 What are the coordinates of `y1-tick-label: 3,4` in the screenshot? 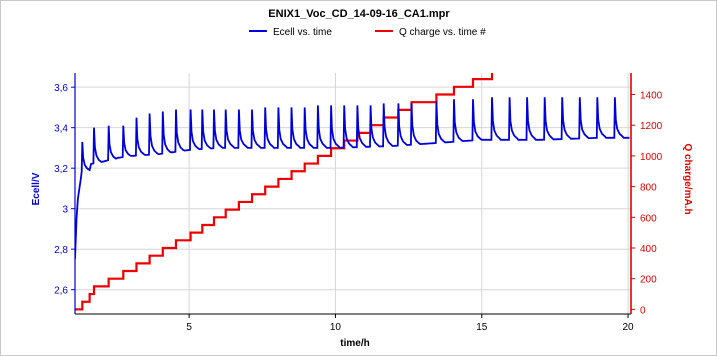 It's located at (61, 129).